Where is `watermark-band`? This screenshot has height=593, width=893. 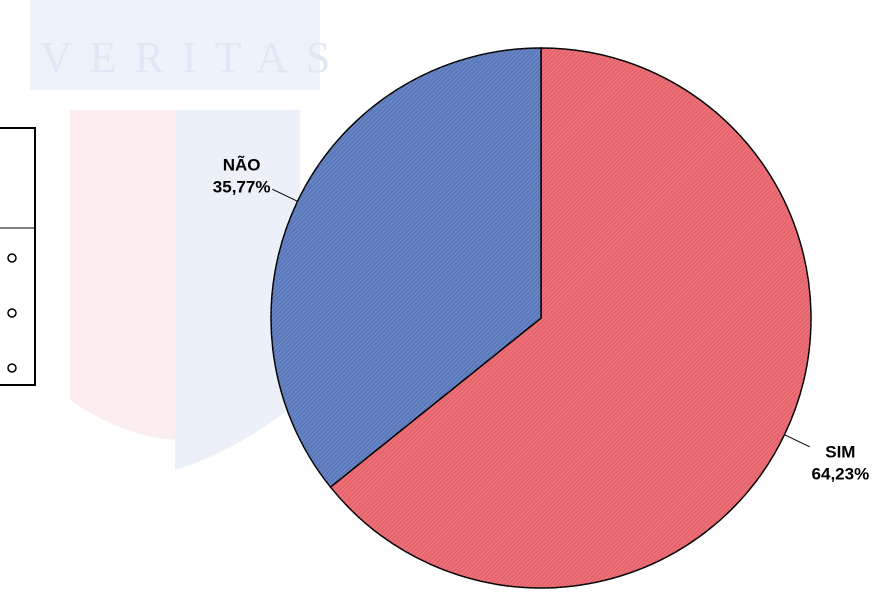 watermark-band is located at coordinates (175, 45).